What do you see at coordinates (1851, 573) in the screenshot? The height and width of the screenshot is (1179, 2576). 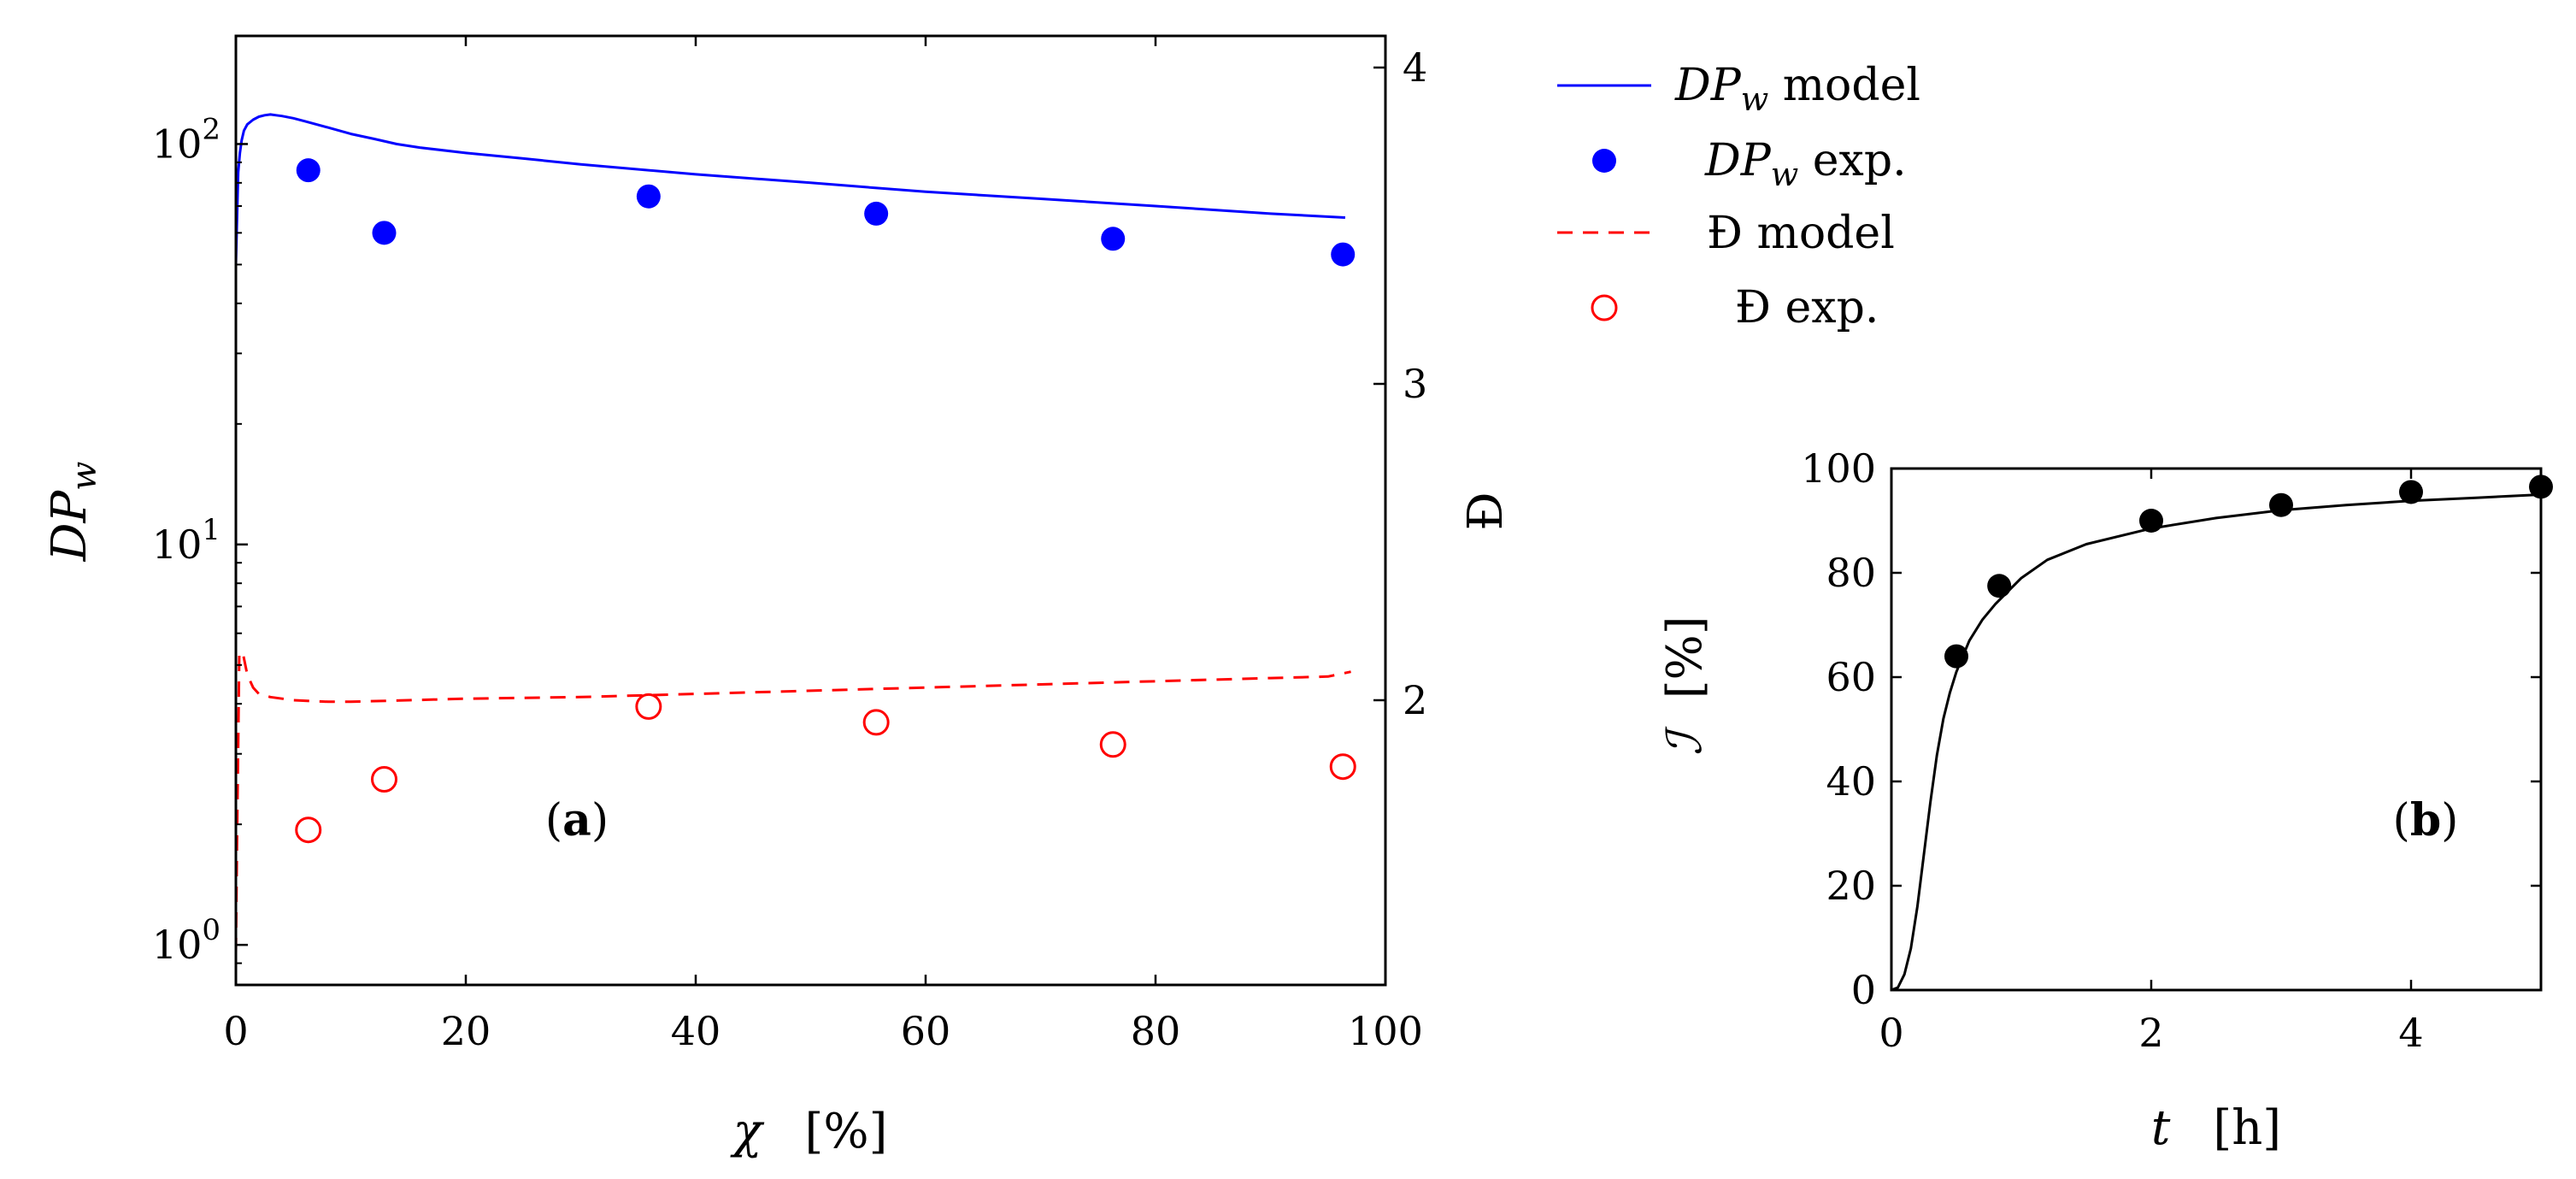 I see `panel-b-y-tick-label: 80` at bounding box center [1851, 573].